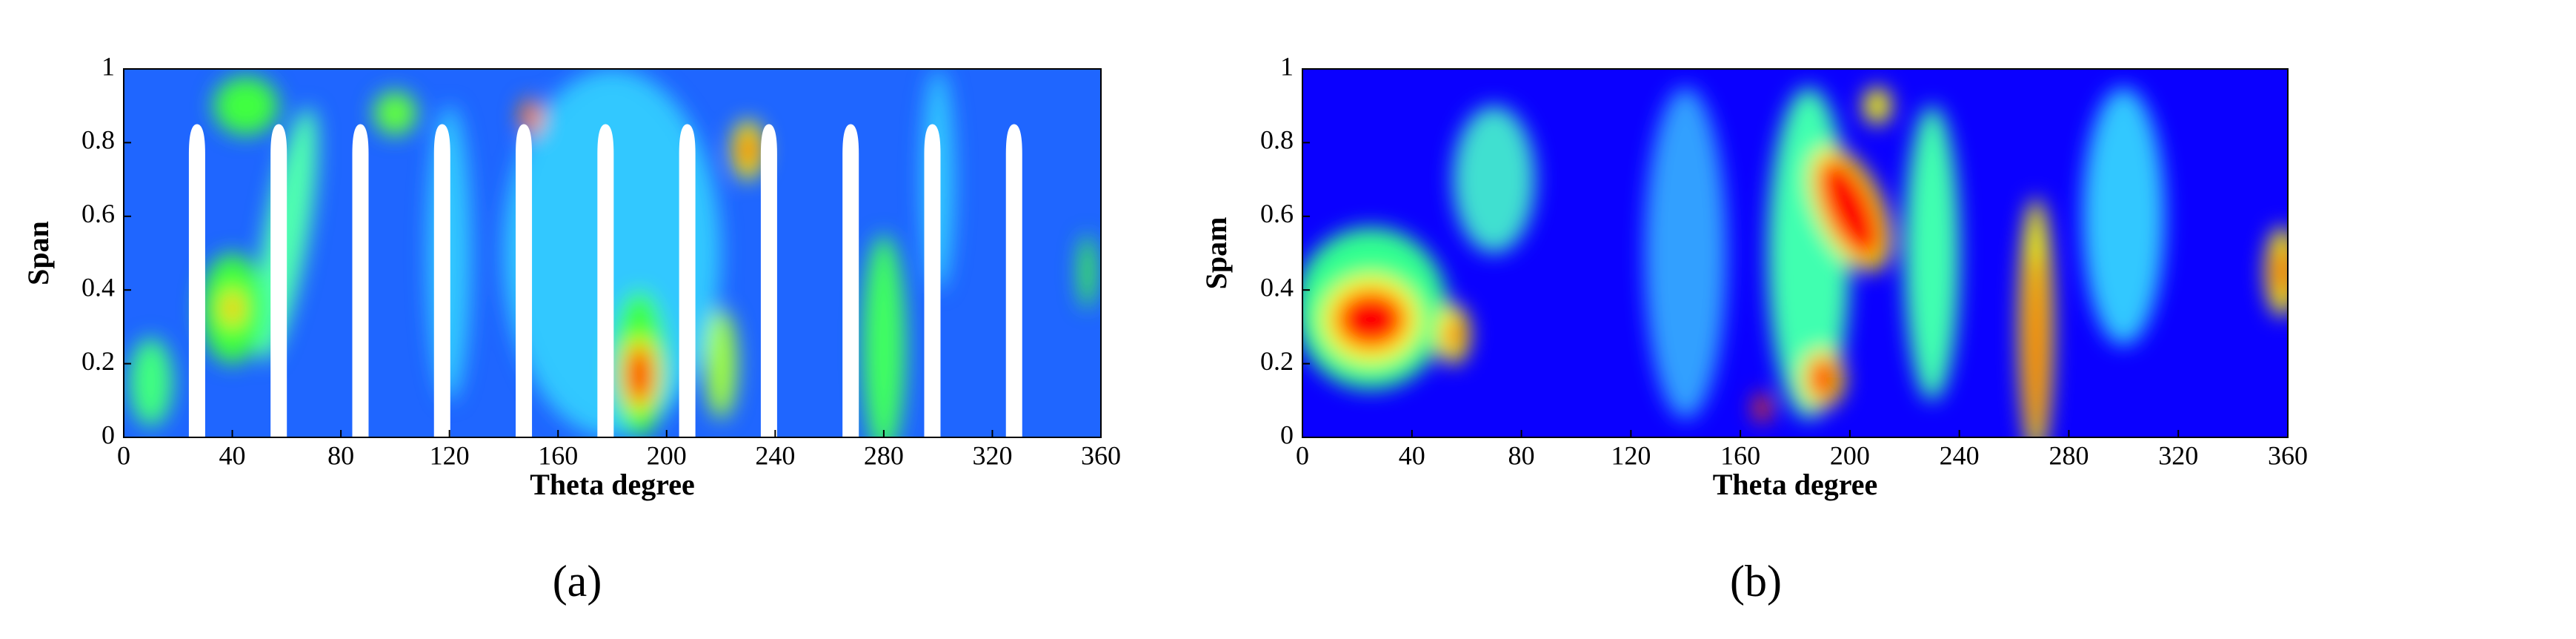 The image size is (2576, 639). What do you see at coordinates (1756, 581) in the screenshot?
I see `panel-label: (b)` at bounding box center [1756, 581].